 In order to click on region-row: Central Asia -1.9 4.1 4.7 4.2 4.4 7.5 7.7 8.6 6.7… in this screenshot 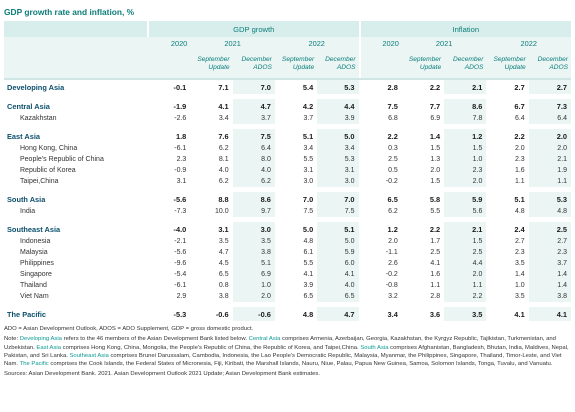, I will do `click(288, 106)`.